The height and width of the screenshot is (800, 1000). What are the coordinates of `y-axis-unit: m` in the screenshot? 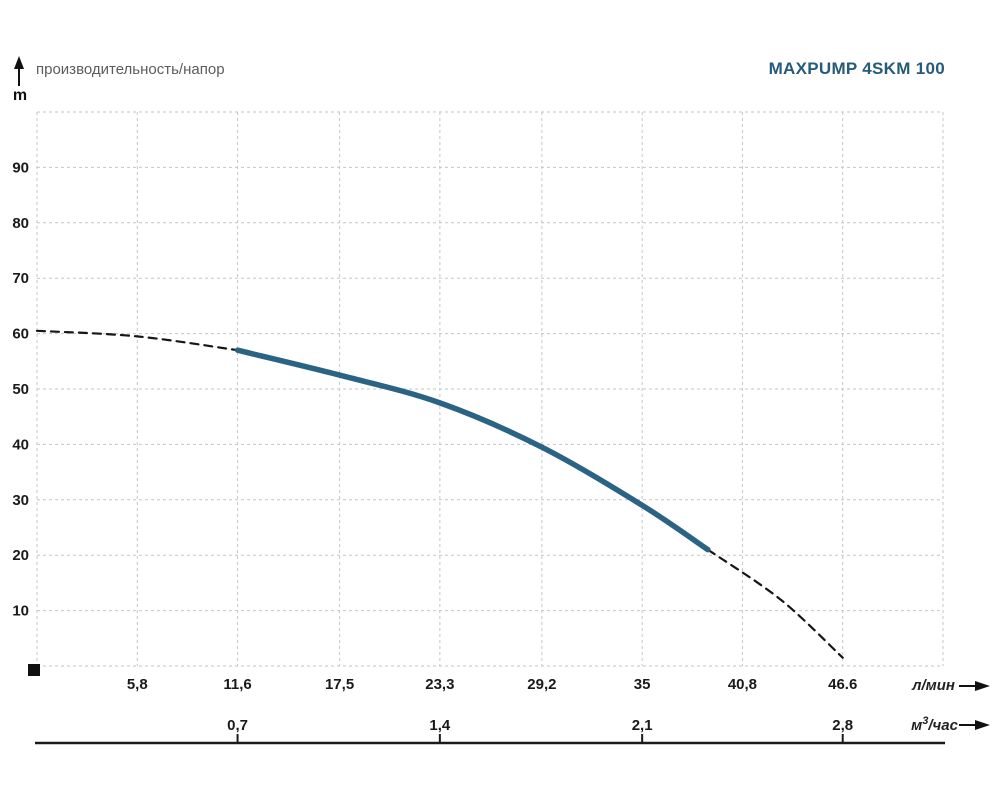 It's located at (20, 95).